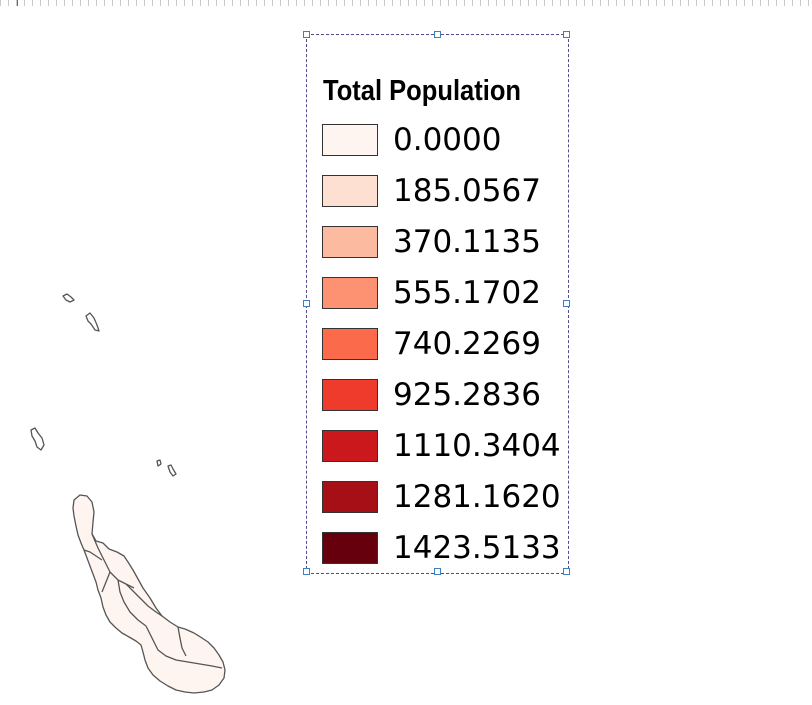  What do you see at coordinates (306, 303) in the screenshot?
I see `selection-handle-middle-left` at bounding box center [306, 303].